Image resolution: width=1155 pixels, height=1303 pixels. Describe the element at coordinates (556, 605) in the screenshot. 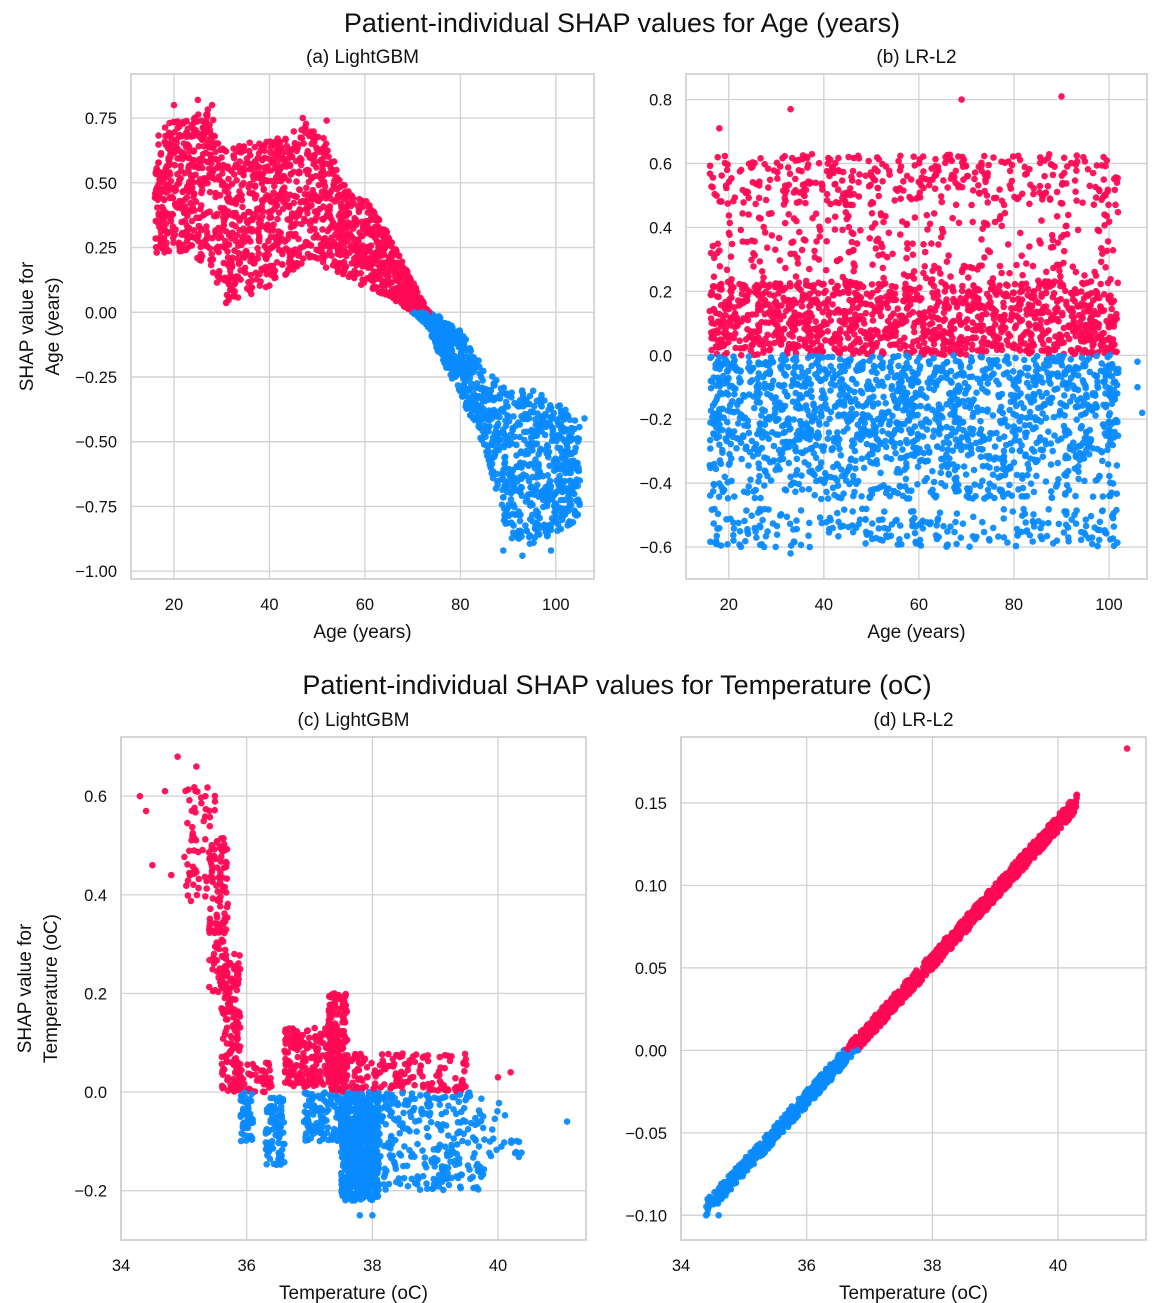

I see `x-tick-label: 100` at that location.